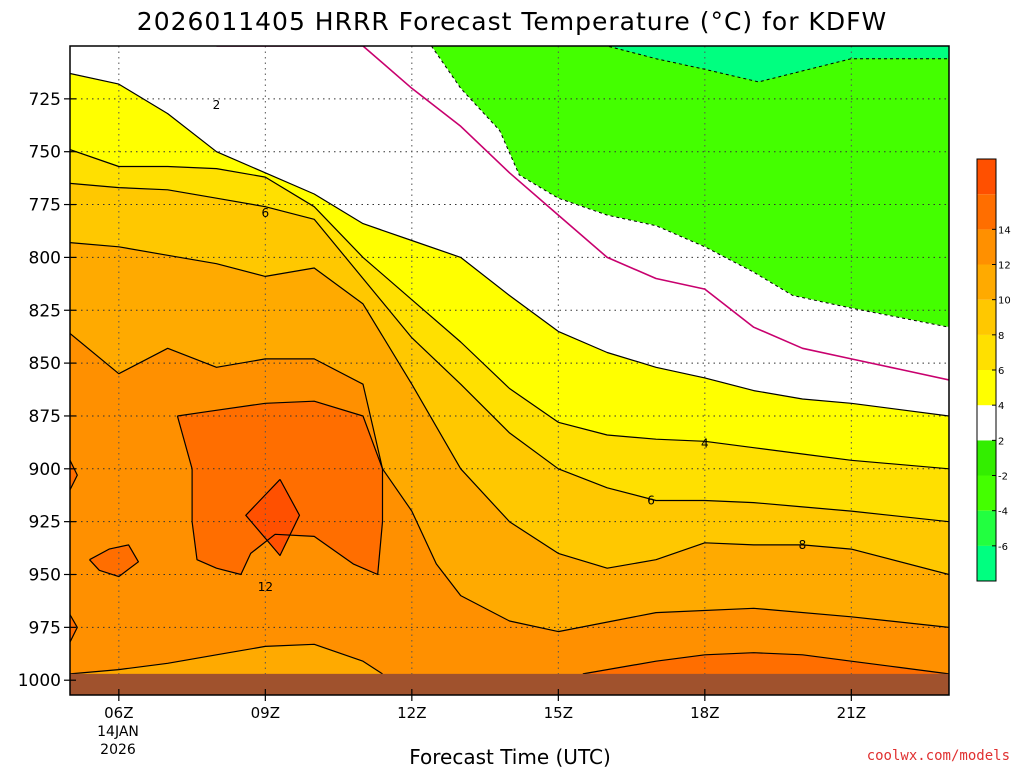 Image resolution: width=1024 pixels, height=768 pixels. I want to click on contour-label-4: 8, so click(803, 545).